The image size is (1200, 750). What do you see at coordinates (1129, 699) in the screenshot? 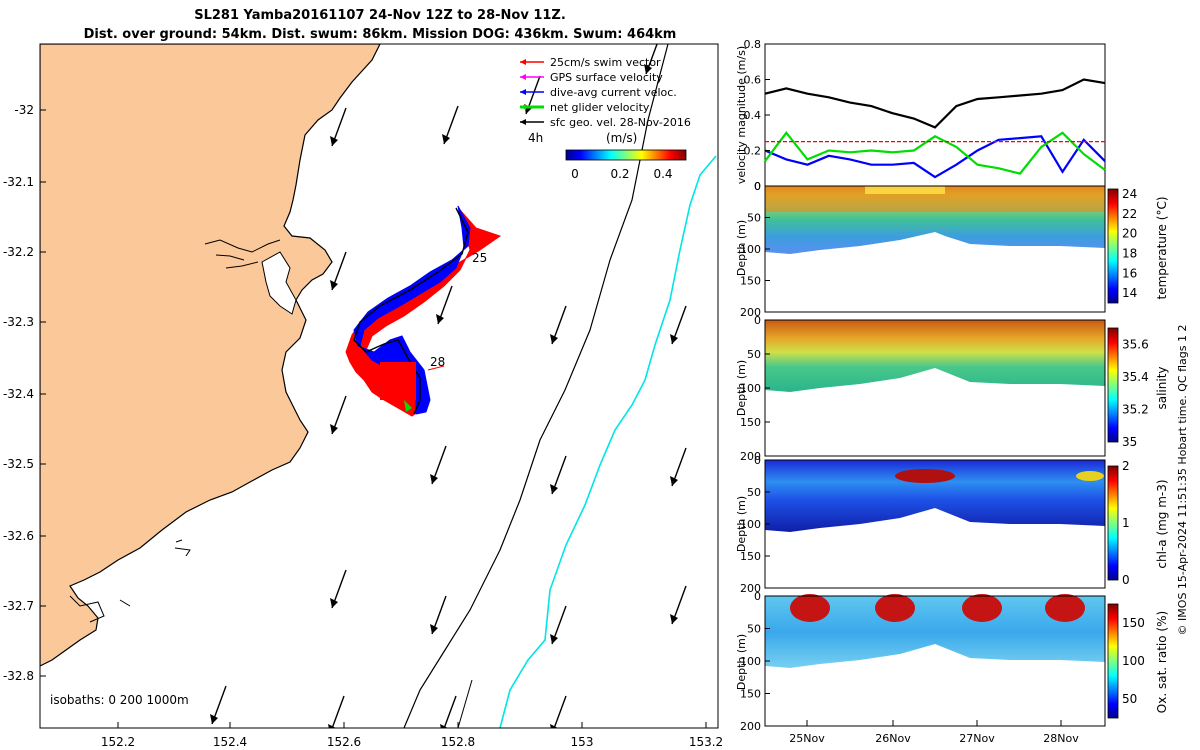
I see `cb-tick: 50` at bounding box center [1129, 699].